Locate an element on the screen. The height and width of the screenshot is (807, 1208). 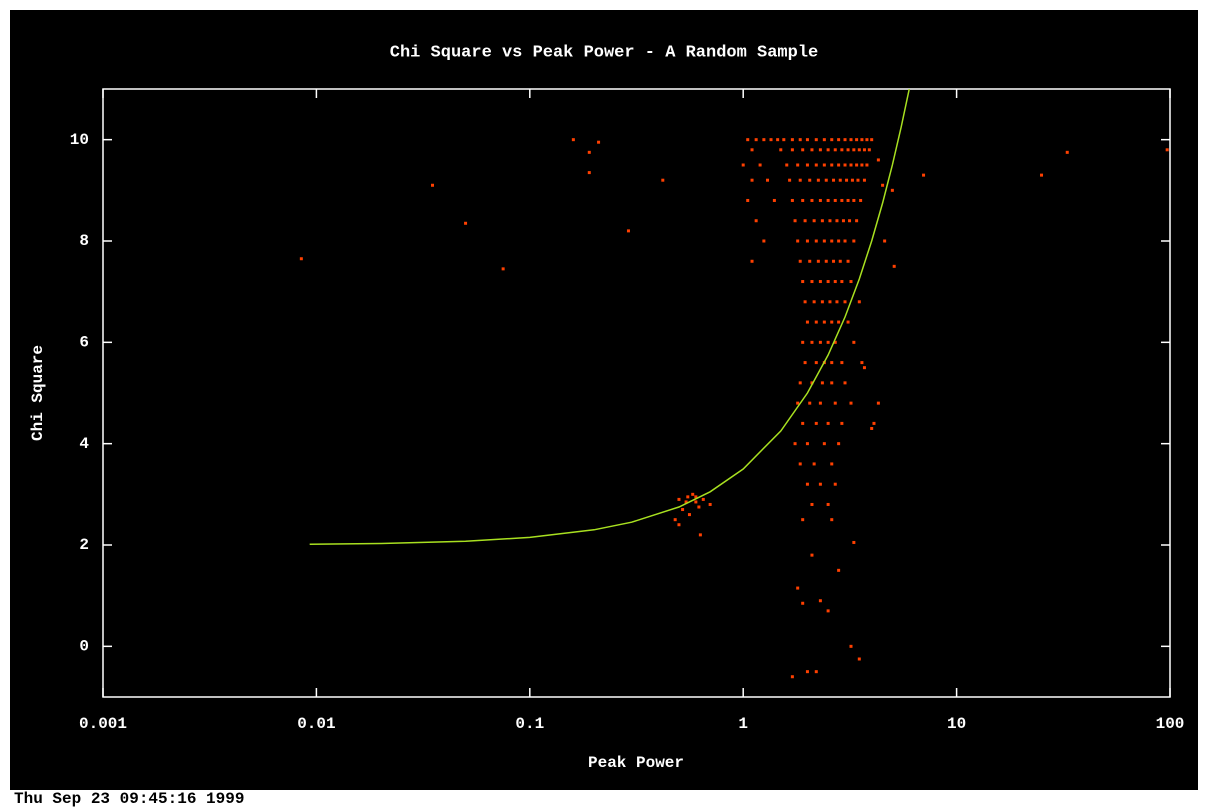
timestamp: Thu Sep 23 09:45:16 1999 is located at coordinates (129, 798).